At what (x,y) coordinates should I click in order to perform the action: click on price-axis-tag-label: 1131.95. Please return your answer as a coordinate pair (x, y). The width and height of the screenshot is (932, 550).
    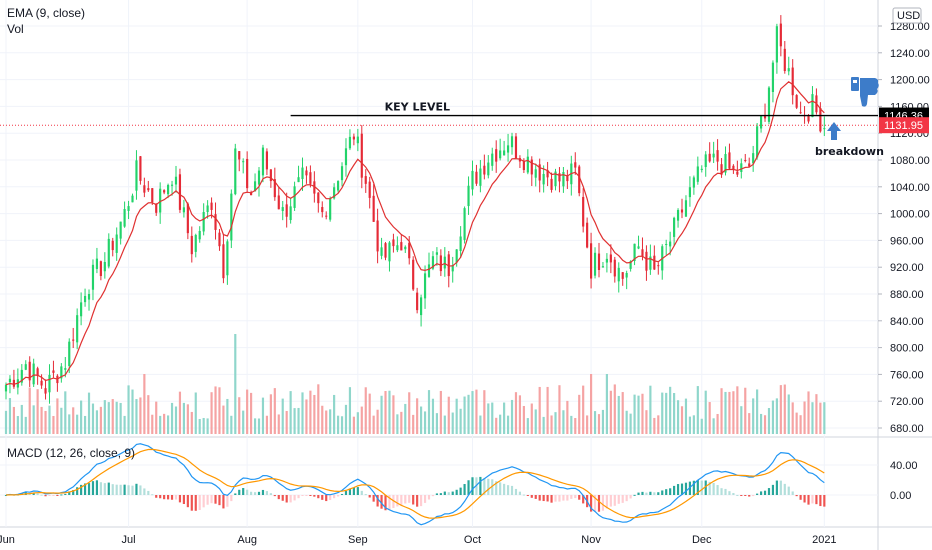
    Looking at the image, I should click on (903, 126).